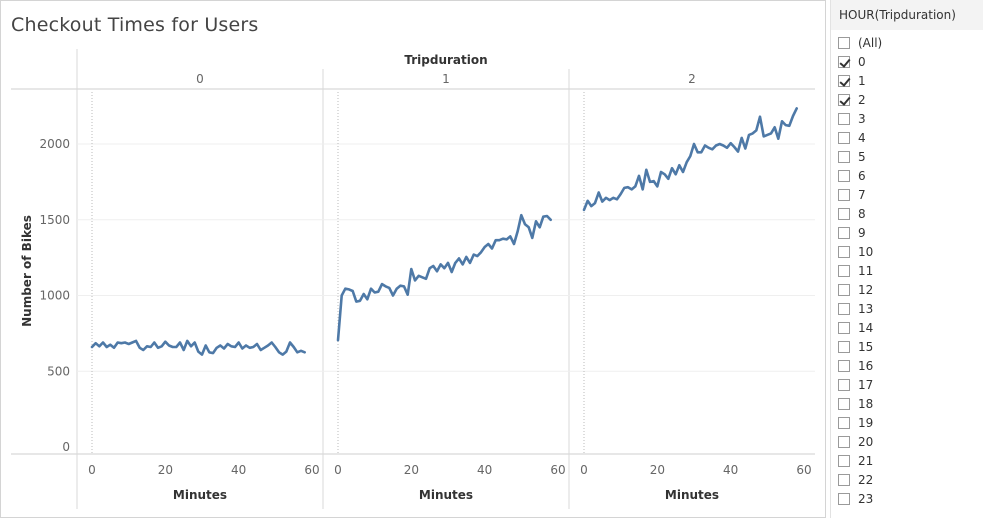  Describe the element at coordinates (54, 220) in the screenshot. I see `y-tick-label: 1500` at that location.